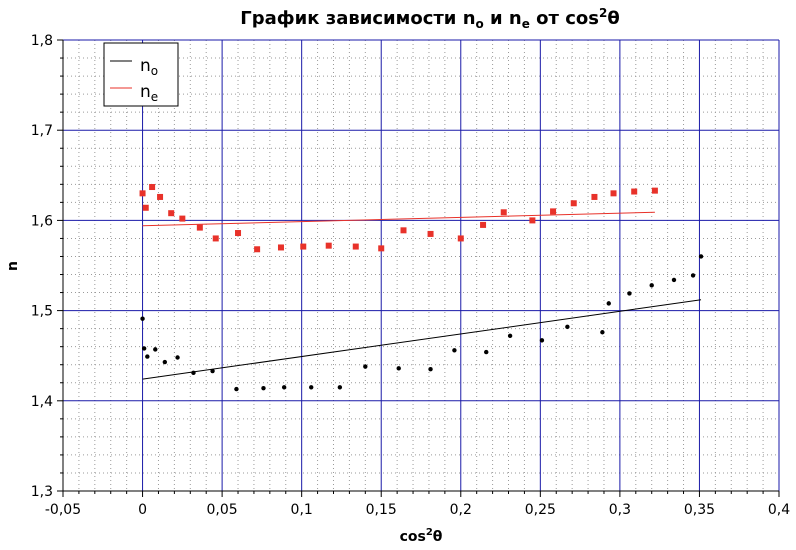 The width and height of the screenshot is (796, 550). I want to click on y-tick-label: 1,5, so click(42, 312).